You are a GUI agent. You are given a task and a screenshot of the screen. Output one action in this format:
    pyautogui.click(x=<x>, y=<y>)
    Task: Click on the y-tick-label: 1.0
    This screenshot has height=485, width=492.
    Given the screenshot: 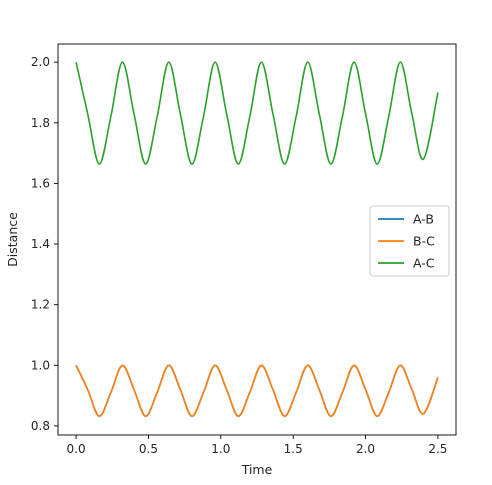 What is the action you would take?
    pyautogui.click(x=40, y=365)
    